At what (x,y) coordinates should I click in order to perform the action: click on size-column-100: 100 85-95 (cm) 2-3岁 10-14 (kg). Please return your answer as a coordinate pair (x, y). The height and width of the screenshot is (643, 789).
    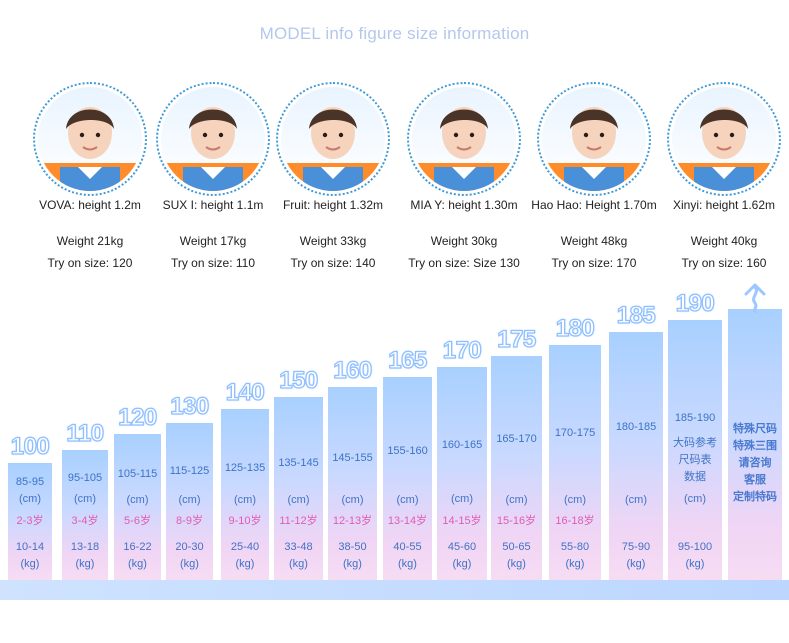
    Looking at the image, I should click on (30, 506).